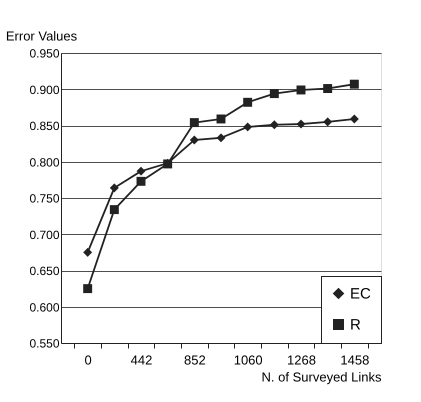 This screenshot has height=402, width=421. What do you see at coordinates (301, 360) in the screenshot?
I see `x-tick-label: 1268` at bounding box center [301, 360].